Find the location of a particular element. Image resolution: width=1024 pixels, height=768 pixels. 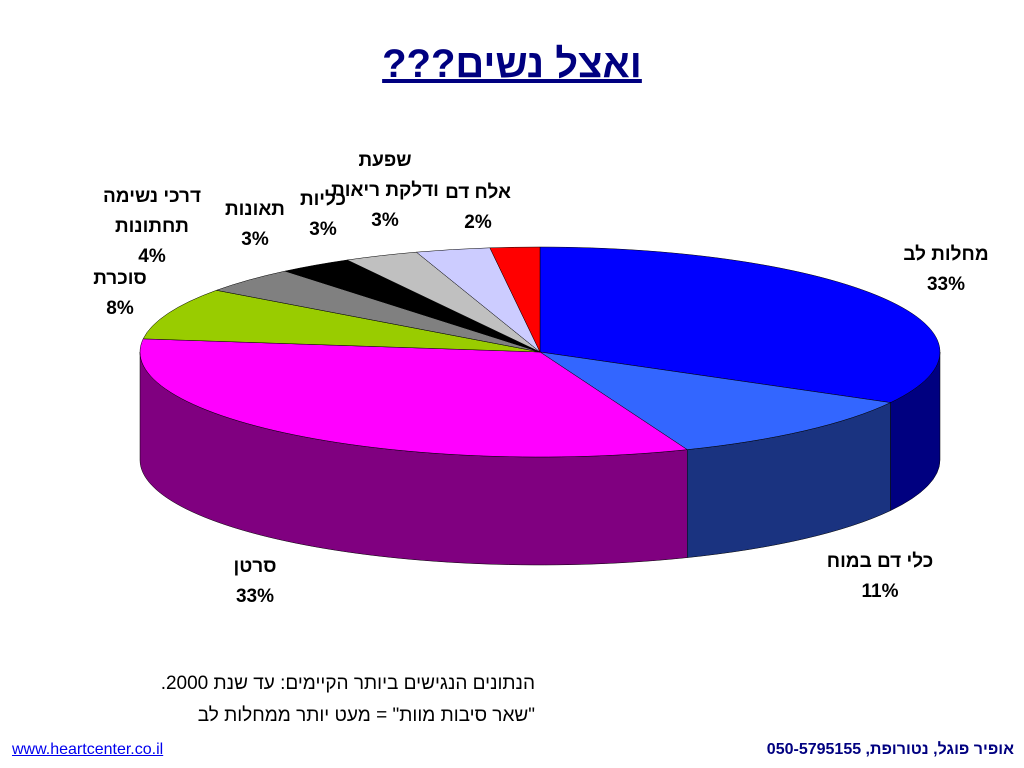

credit: אופיר פוגל, נטורופת, 050-5795155 is located at coordinates (890, 749).